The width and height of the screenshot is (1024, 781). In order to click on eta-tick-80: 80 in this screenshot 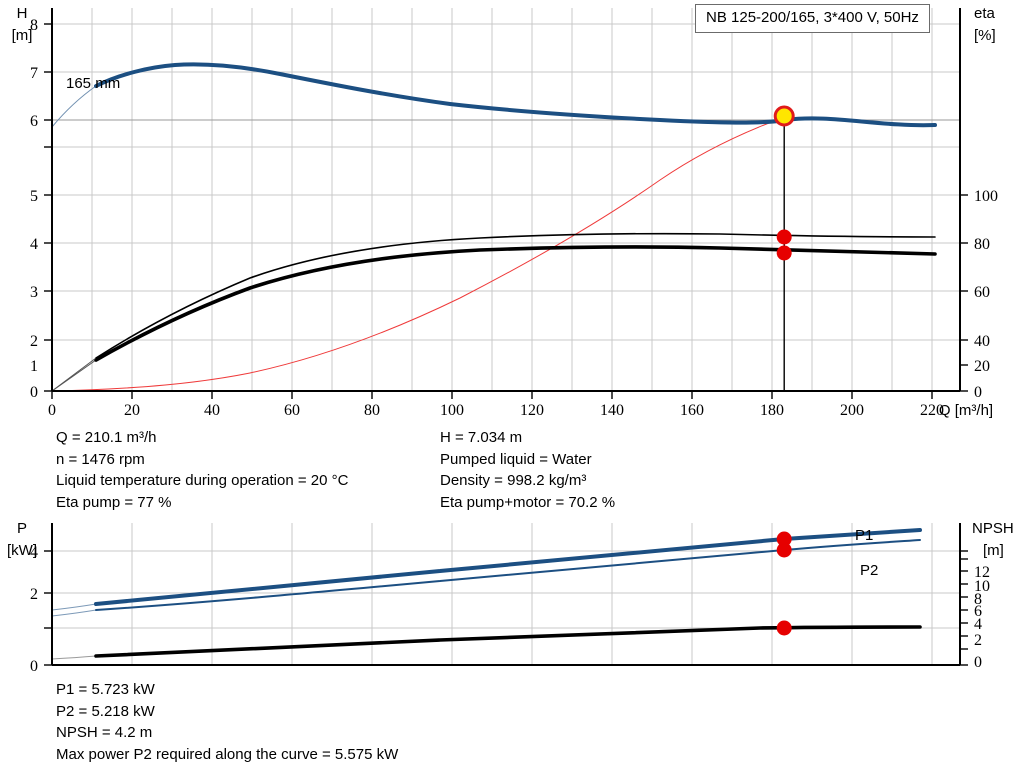, I will do `click(982, 244)`.